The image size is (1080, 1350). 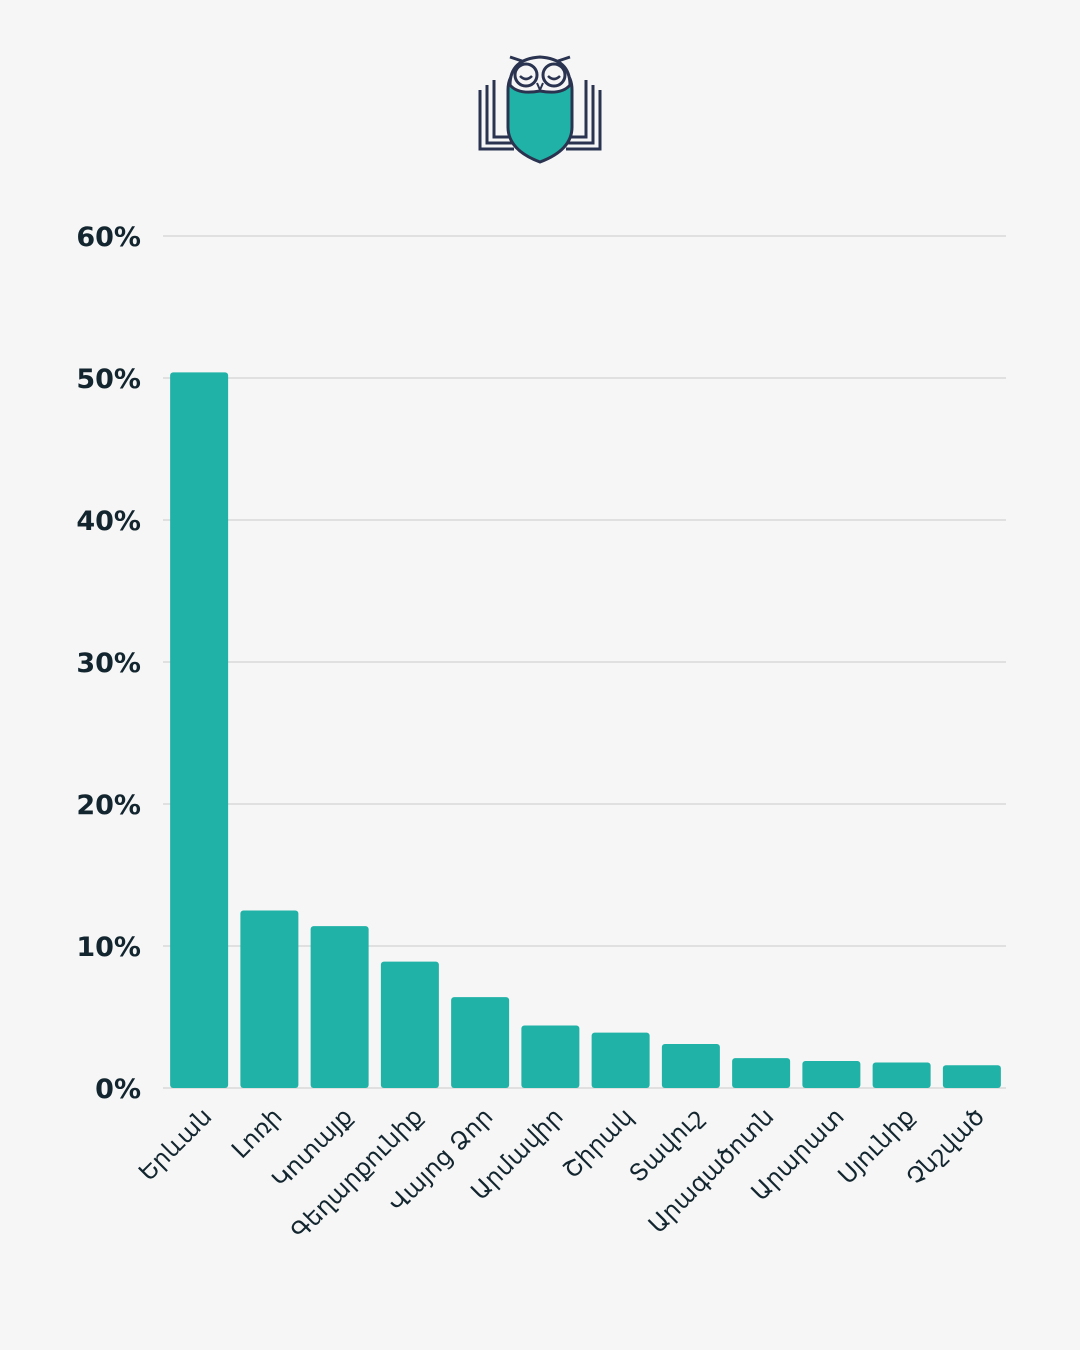 What do you see at coordinates (108, 379) in the screenshot?
I see `y-tick-label: 50%` at bounding box center [108, 379].